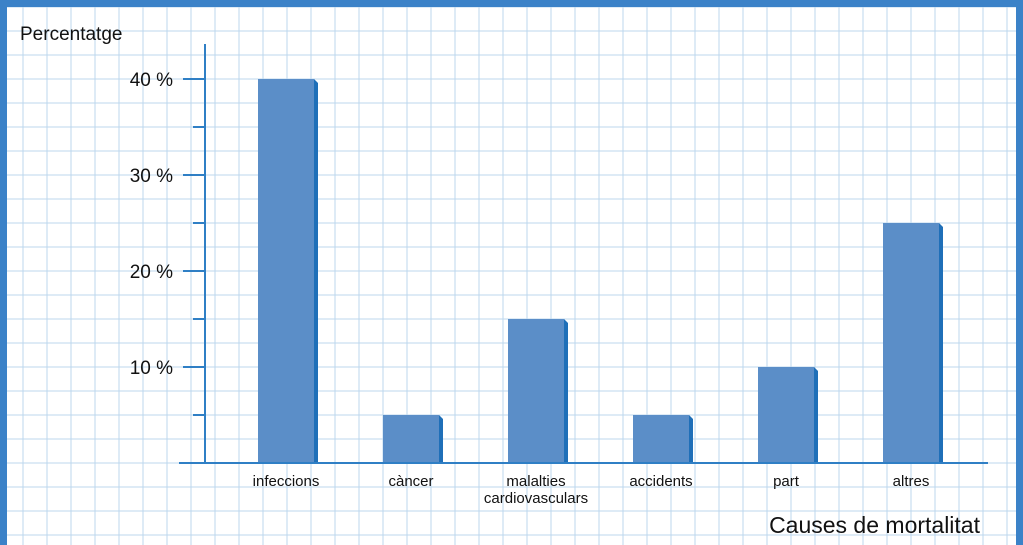  What do you see at coordinates (911, 481) in the screenshot?
I see `x-tick-label: altres` at bounding box center [911, 481].